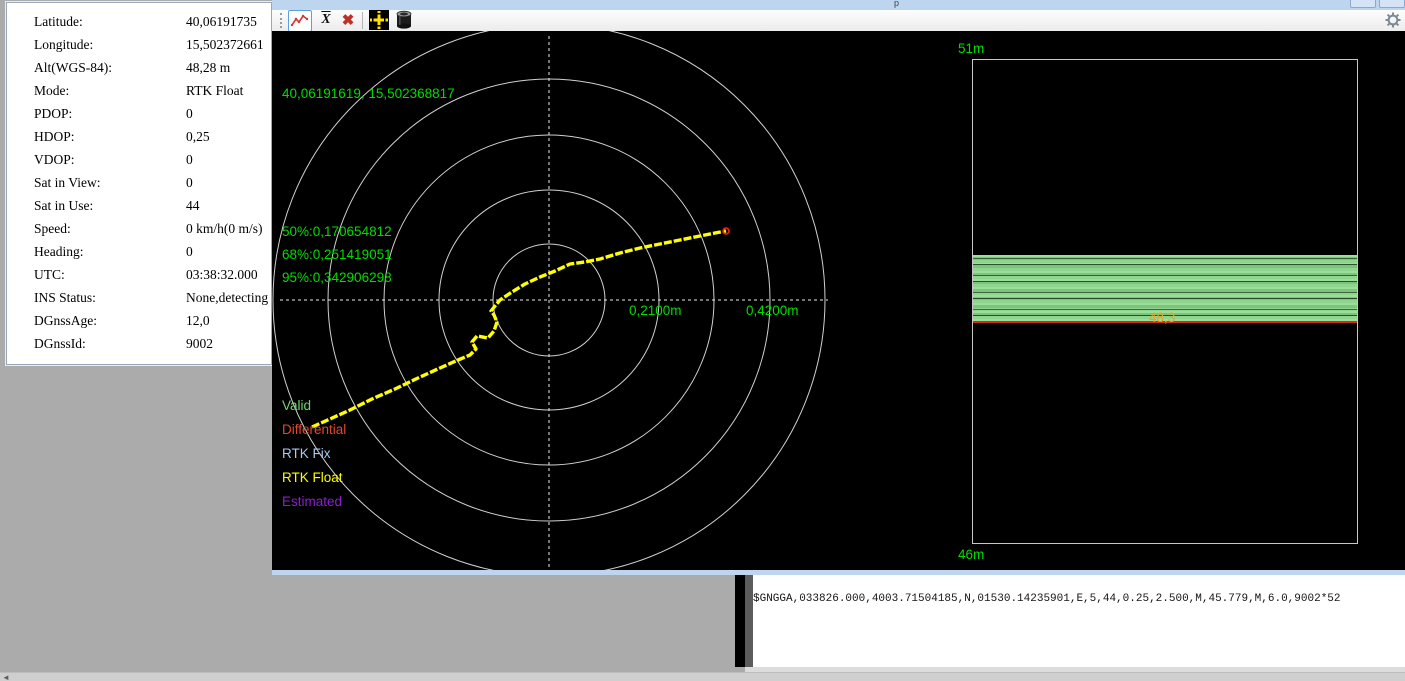 The width and height of the screenshot is (1405, 681). Describe the element at coordinates (368, 93) in the screenshot. I see `reference-coords: 40,06191619, 15,502368817` at that location.